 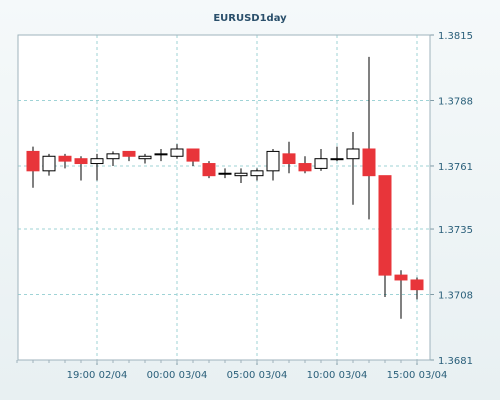 What do you see at coordinates (455, 167) in the screenshot?
I see `y-tick-label: 1.3761` at bounding box center [455, 167].